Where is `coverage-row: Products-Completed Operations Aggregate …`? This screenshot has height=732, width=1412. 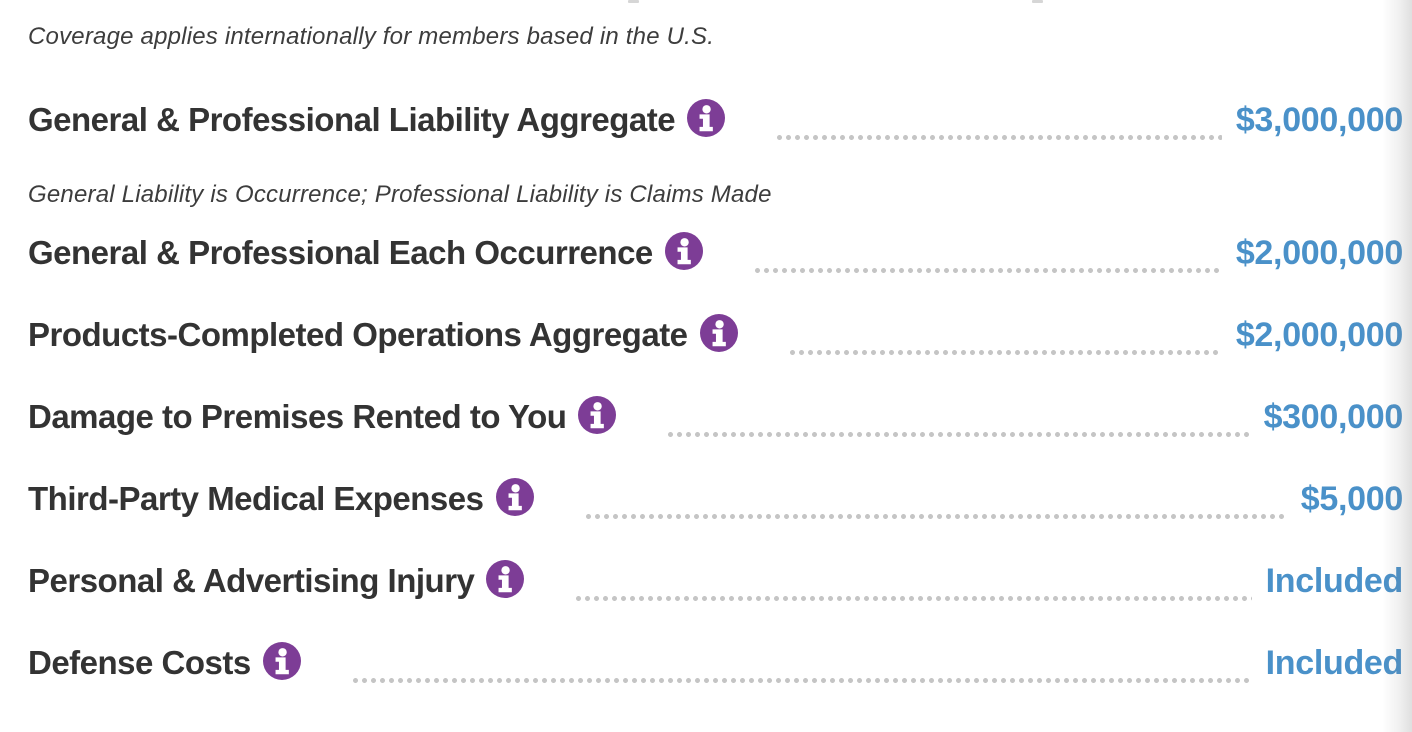
coverage-row: Products-Completed Operations Aggregate … is located at coordinates (715, 334).